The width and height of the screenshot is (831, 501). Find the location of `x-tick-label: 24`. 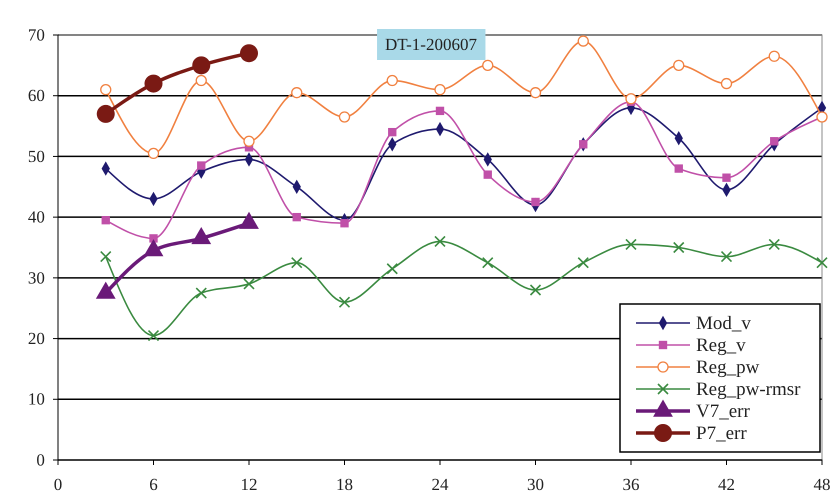

x-tick-label: 24 is located at coordinates (440, 484).